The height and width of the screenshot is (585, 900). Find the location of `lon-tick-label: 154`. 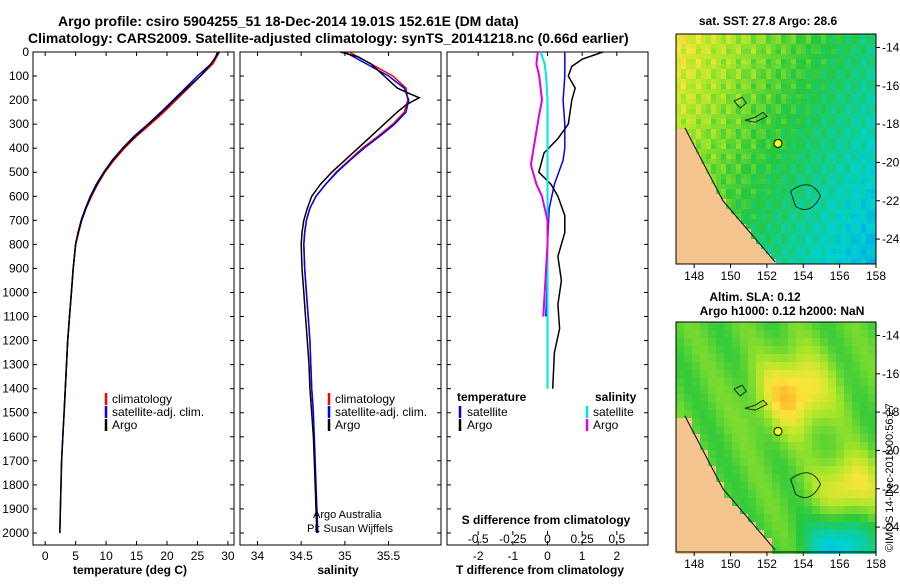

lon-tick-label: 154 is located at coordinates (803, 276).